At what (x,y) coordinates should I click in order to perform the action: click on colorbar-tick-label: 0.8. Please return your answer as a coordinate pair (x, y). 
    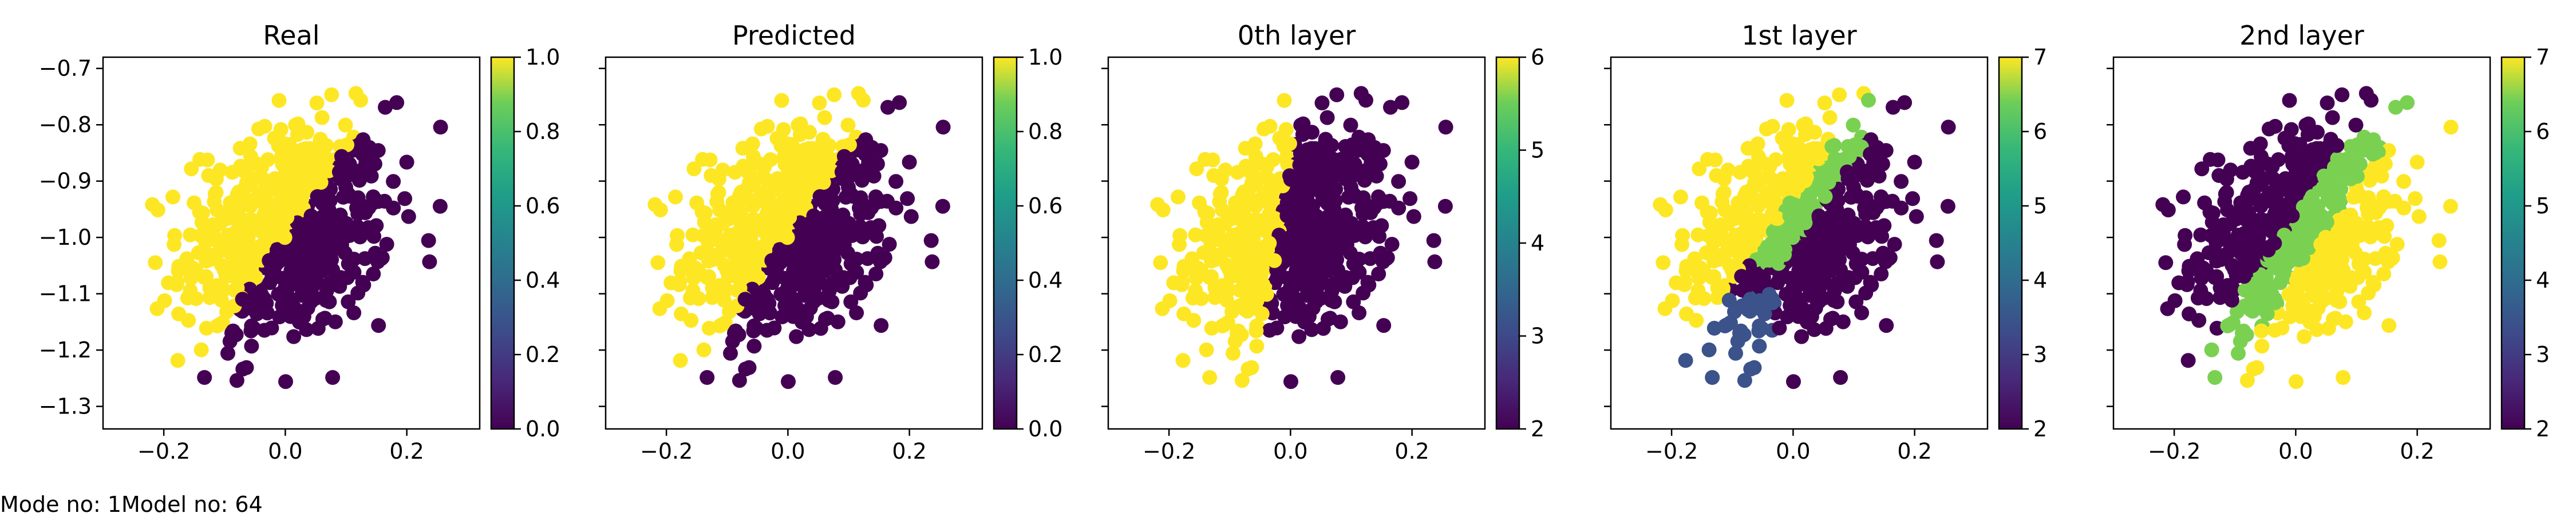
    Looking at the image, I should click on (1045, 131).